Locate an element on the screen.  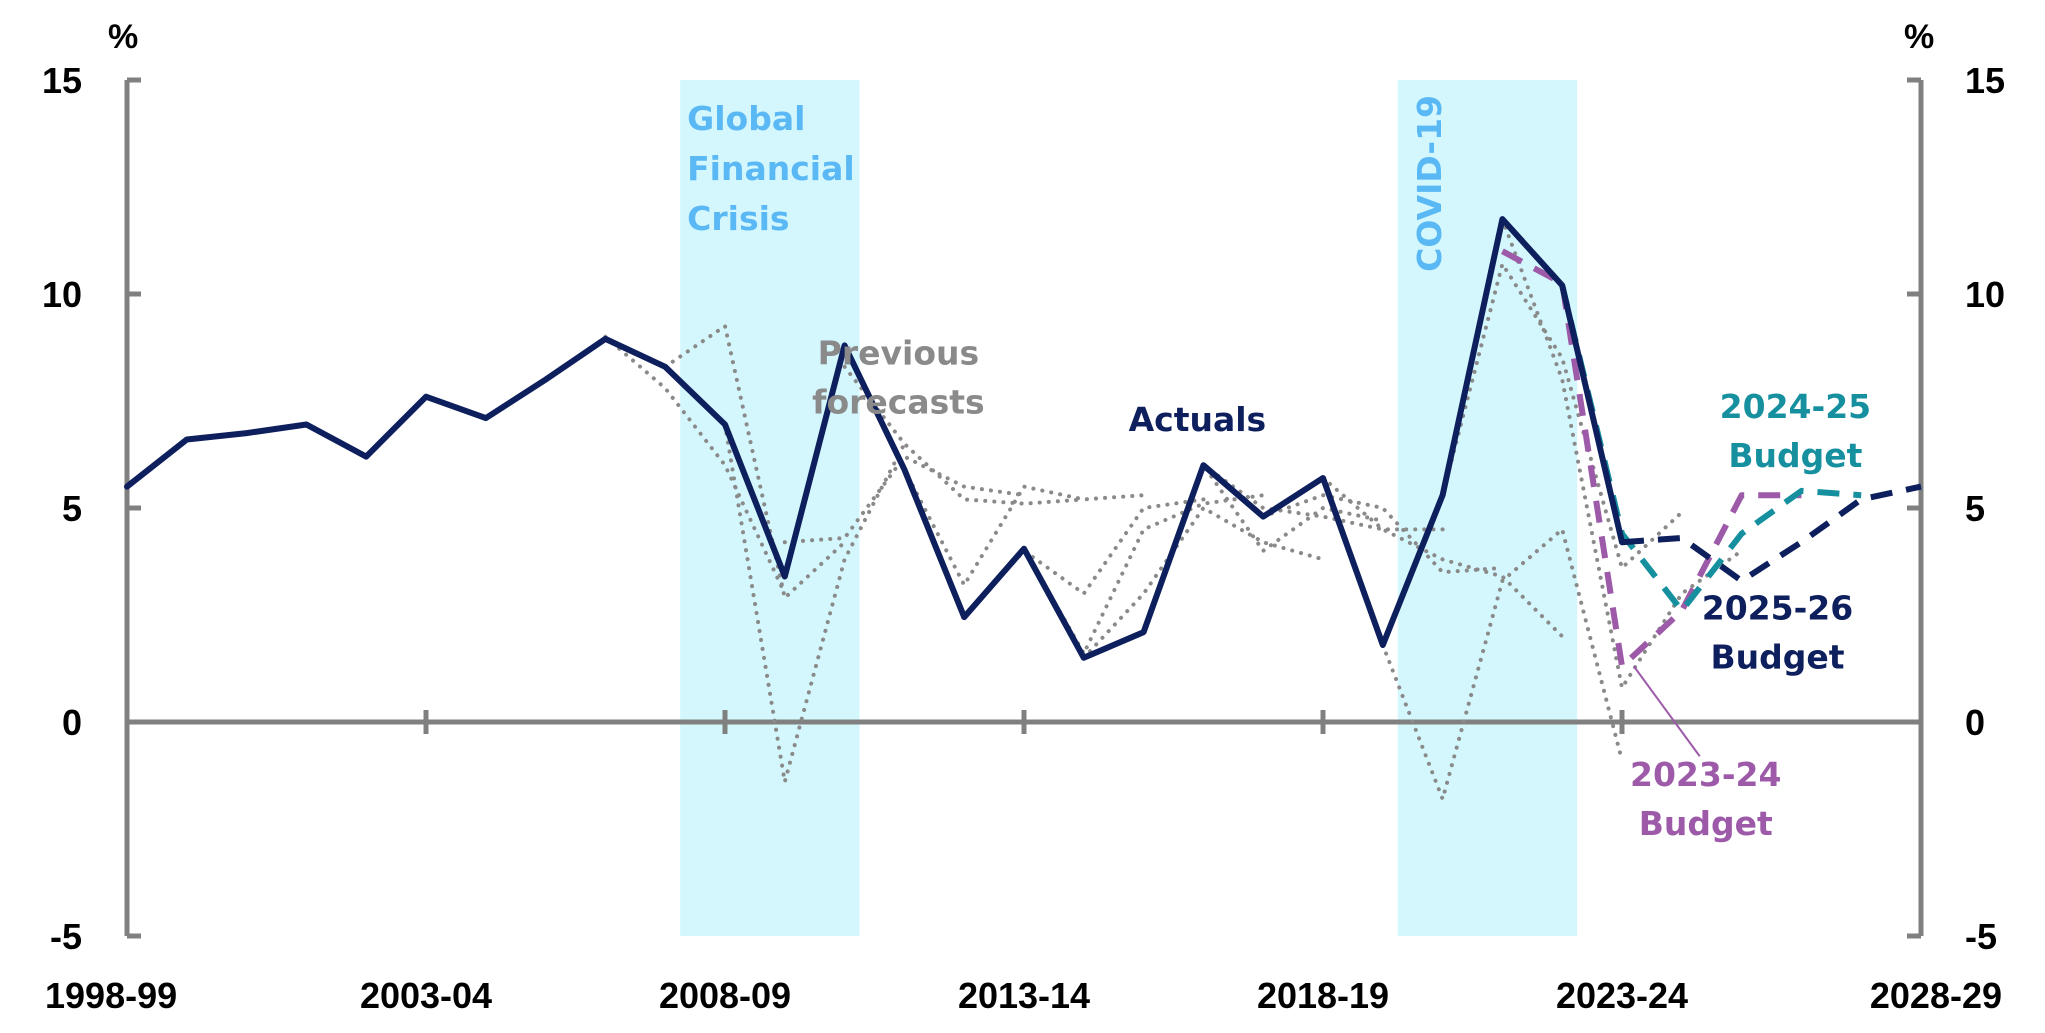
x-tick-label: 2008-09 is located at coordinates (725, 995).